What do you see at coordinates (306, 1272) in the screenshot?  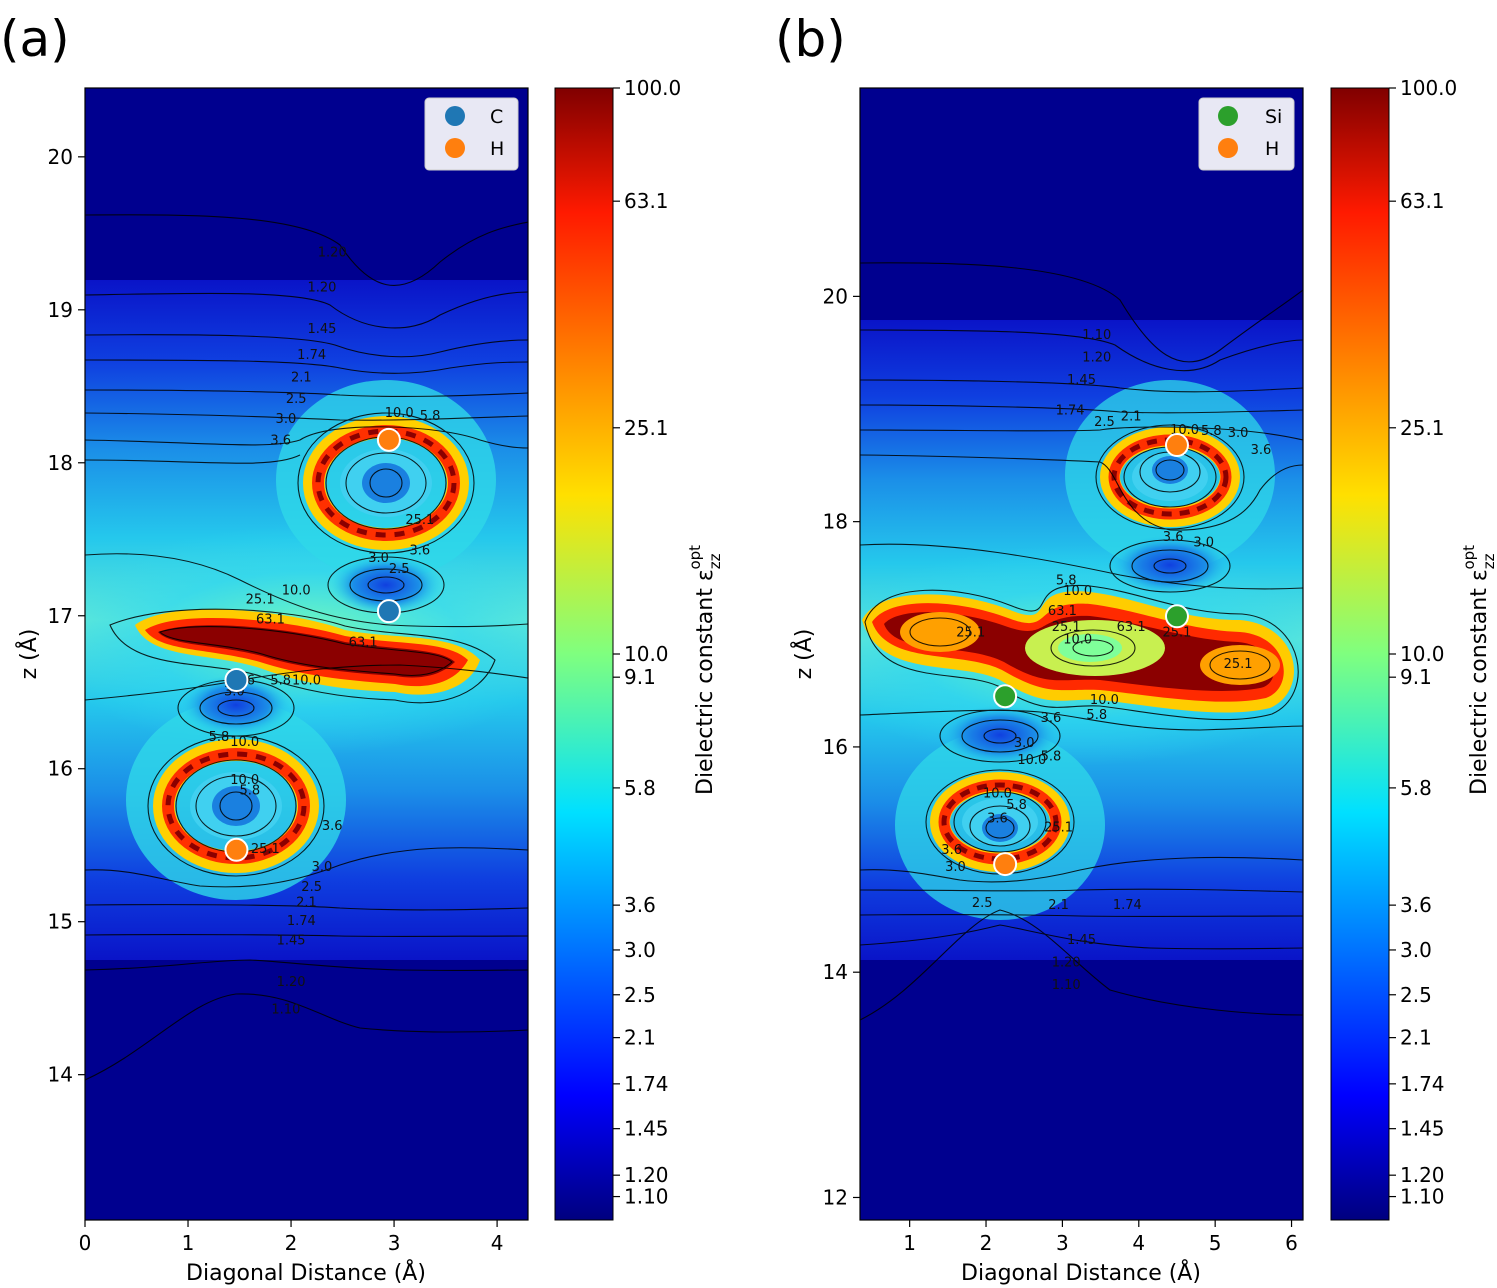 I see `panel-a-xlabel: Diagonal Distance (Å)` at bounding box center [306, 1272].